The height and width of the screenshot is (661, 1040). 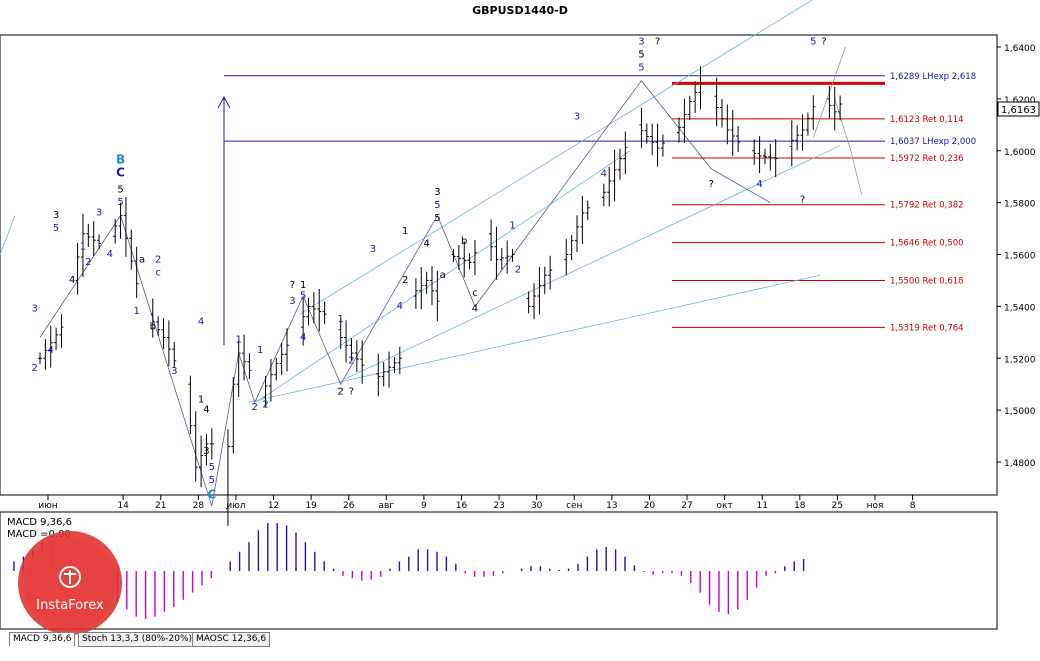 What do you see at coordinates (1020, 153) in the screenshot?
I see `y-tick-label: 1,6000` at bounding box center [1020, 153].